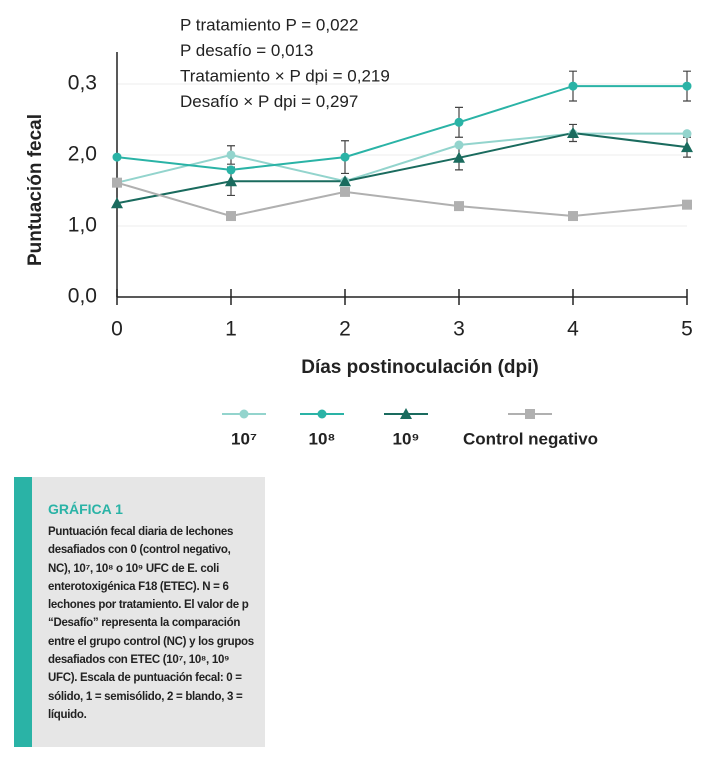  I want to click on annotation: Desafío × P dpi = 0,297, so click(269, 101).